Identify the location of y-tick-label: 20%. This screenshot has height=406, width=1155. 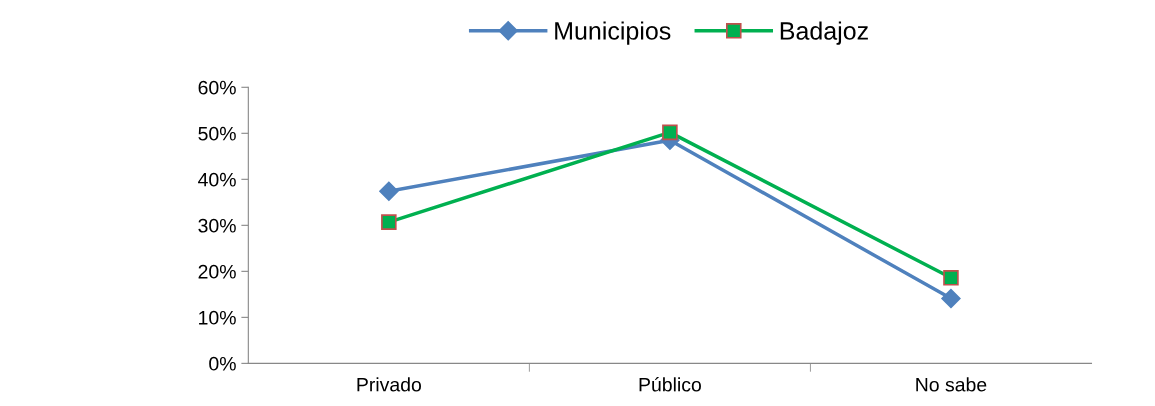
(217, 271).